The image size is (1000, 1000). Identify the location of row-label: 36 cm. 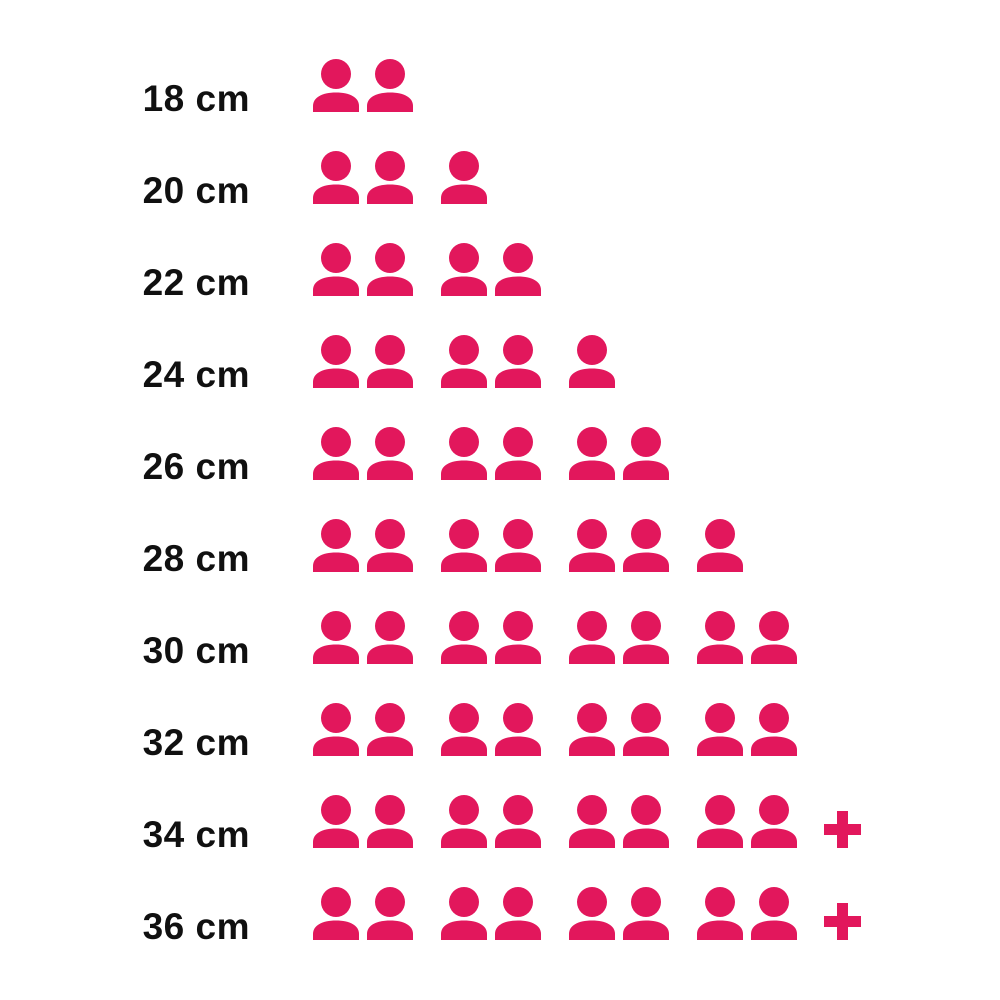
(196, 926).